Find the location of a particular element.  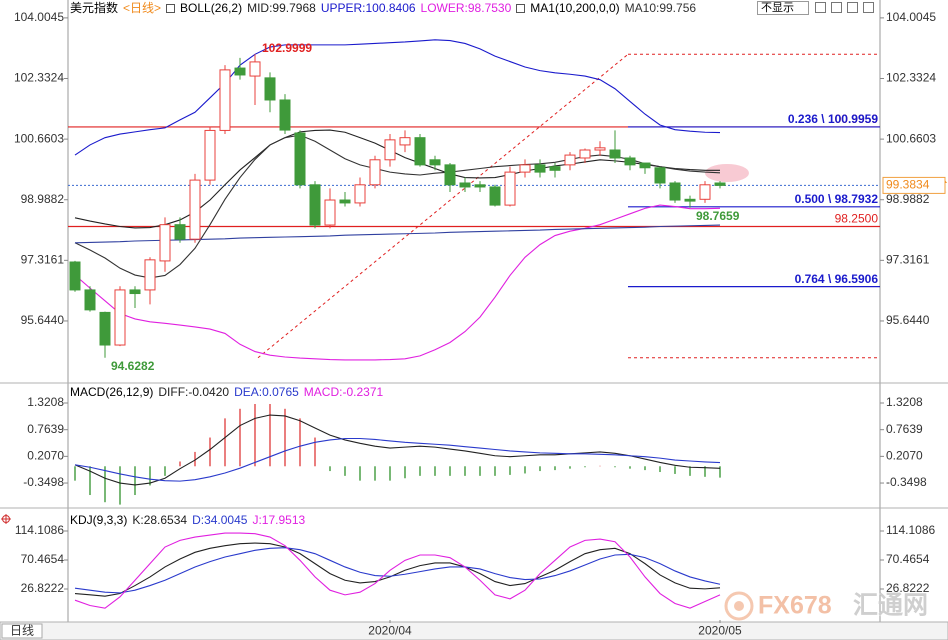

horizontal-line-label: 100.9959 is located at coordinates (853, 119).